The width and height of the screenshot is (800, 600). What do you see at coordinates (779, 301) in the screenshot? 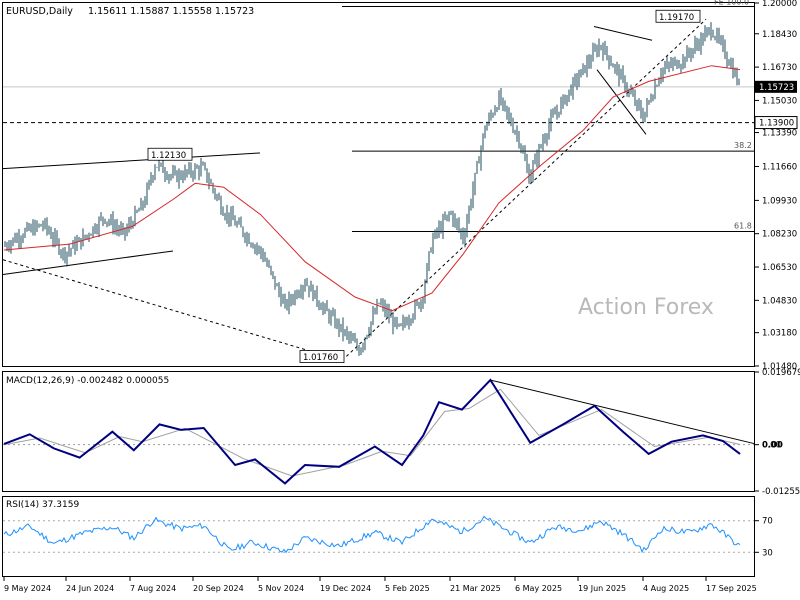
I see `price-y-tick-label: 1.04830` at bounding box center [779, 301].